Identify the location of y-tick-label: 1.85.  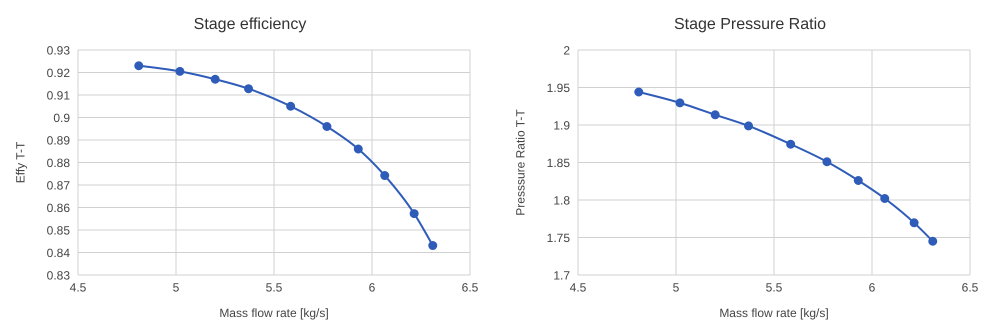
(558, 163).